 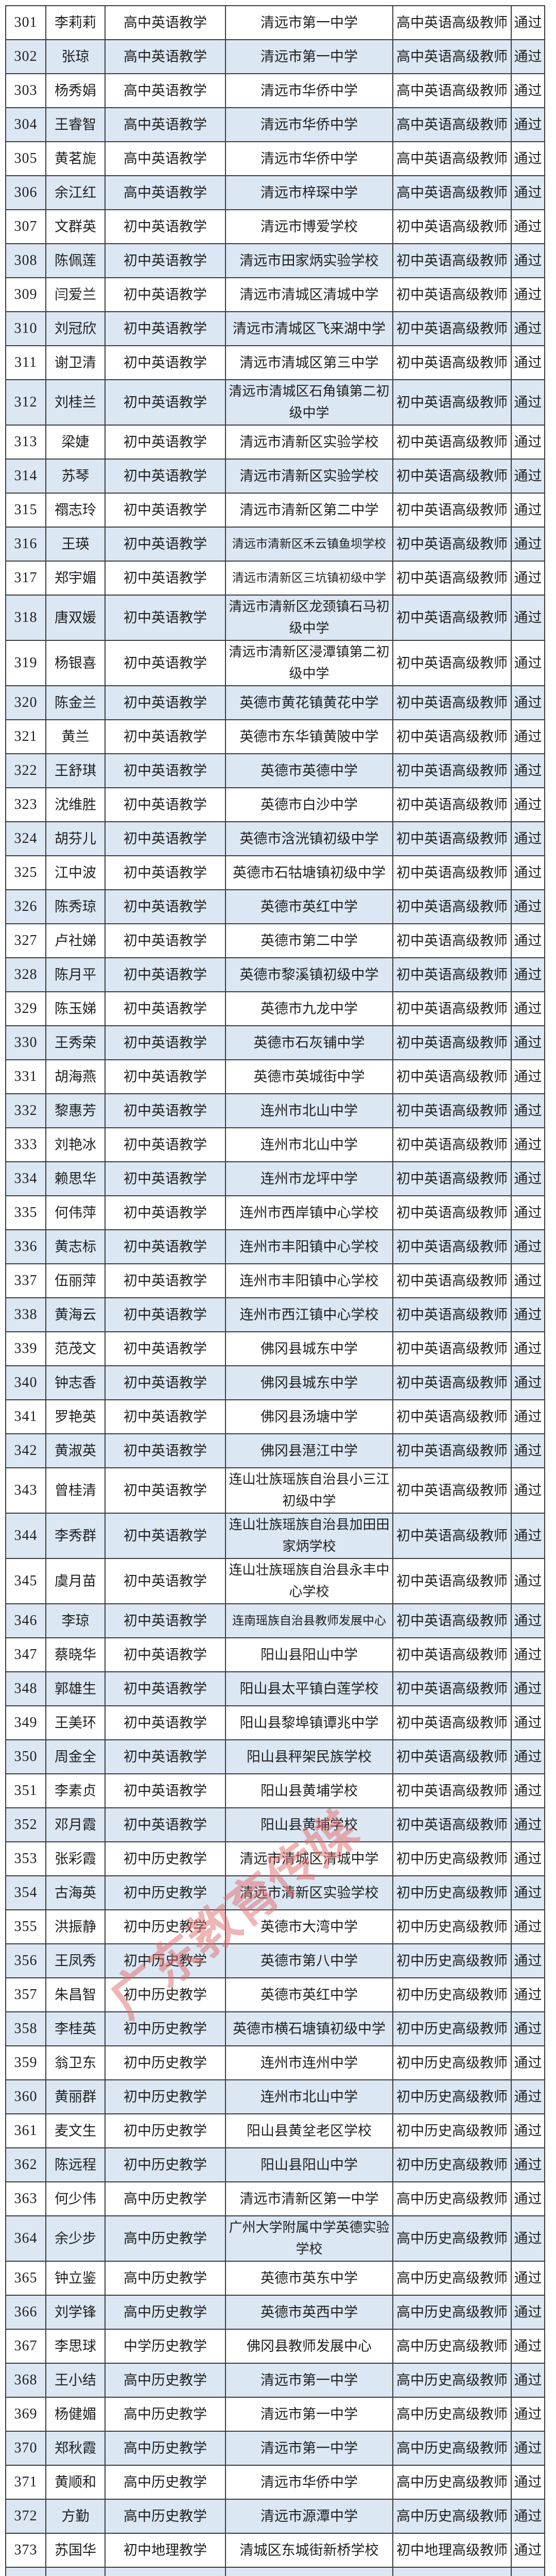 What do you see at coordinates (25, 1892) in the screenshot?
I see `cell-no: 354` at bounding box center [25, 1892].